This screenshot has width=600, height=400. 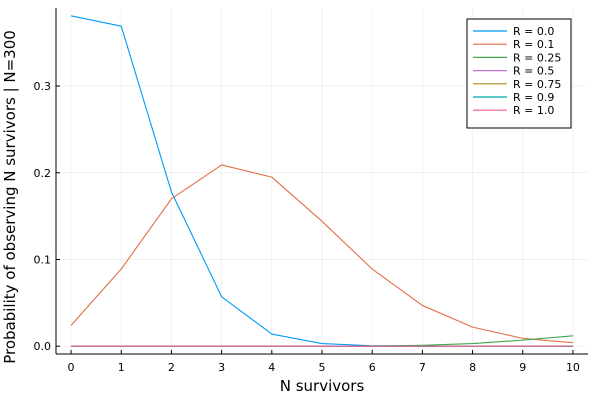 I want to click on x-tick-label: 7, so click(x=422, y=367).